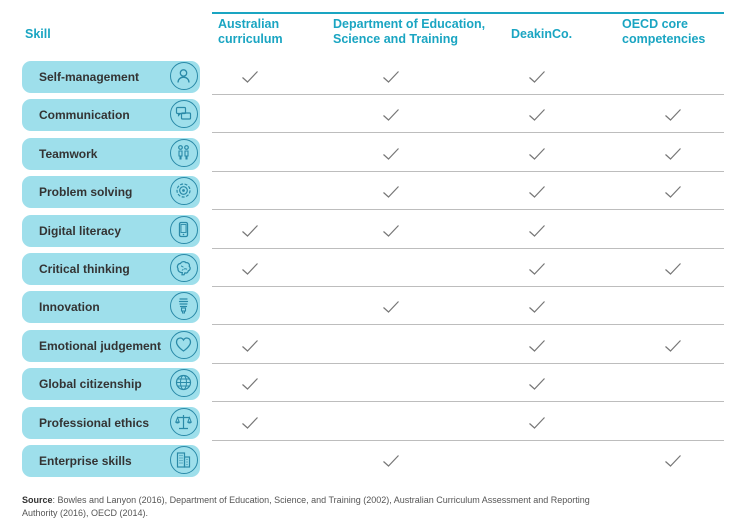 The image size is (748, 530). What do you see at coordinates (374, 424) in the screenshot?
I see `table-row: Professional ethics` at bounding box center [374, 424].